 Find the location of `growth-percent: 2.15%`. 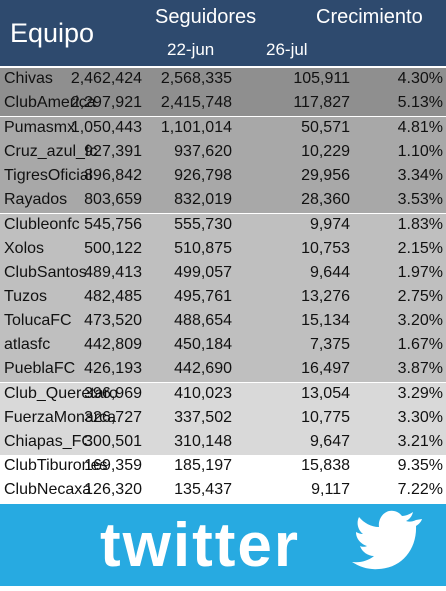

growth-percent: 2.15% is located at coordinates (420, 248).